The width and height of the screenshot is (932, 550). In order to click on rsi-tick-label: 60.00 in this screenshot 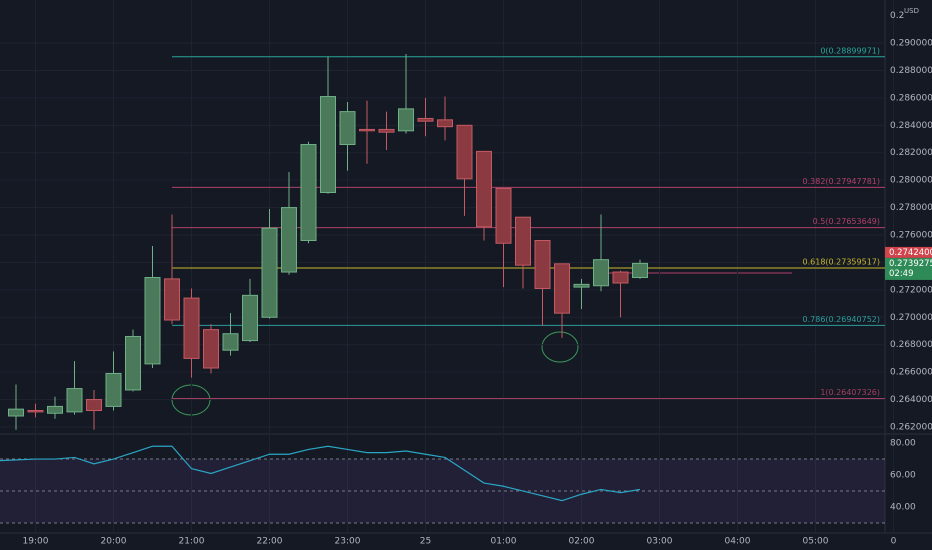, I will do `click(903, 476)`.